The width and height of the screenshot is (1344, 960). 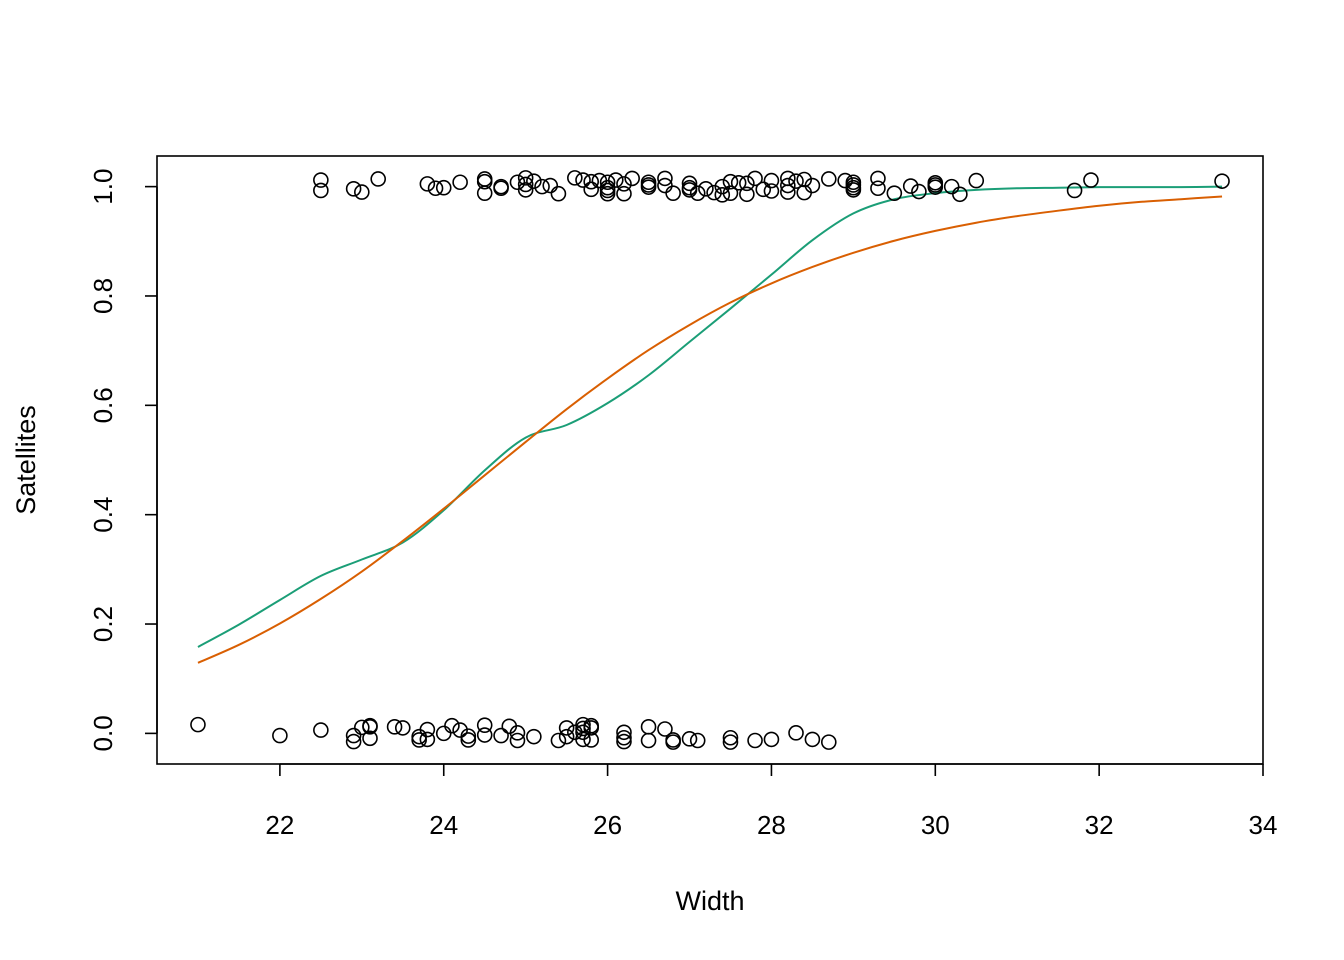 What do you see at coordinates (607, 825) in the screenshot?
I see `x-tick-label: 26` at bounding box center [607, 825].